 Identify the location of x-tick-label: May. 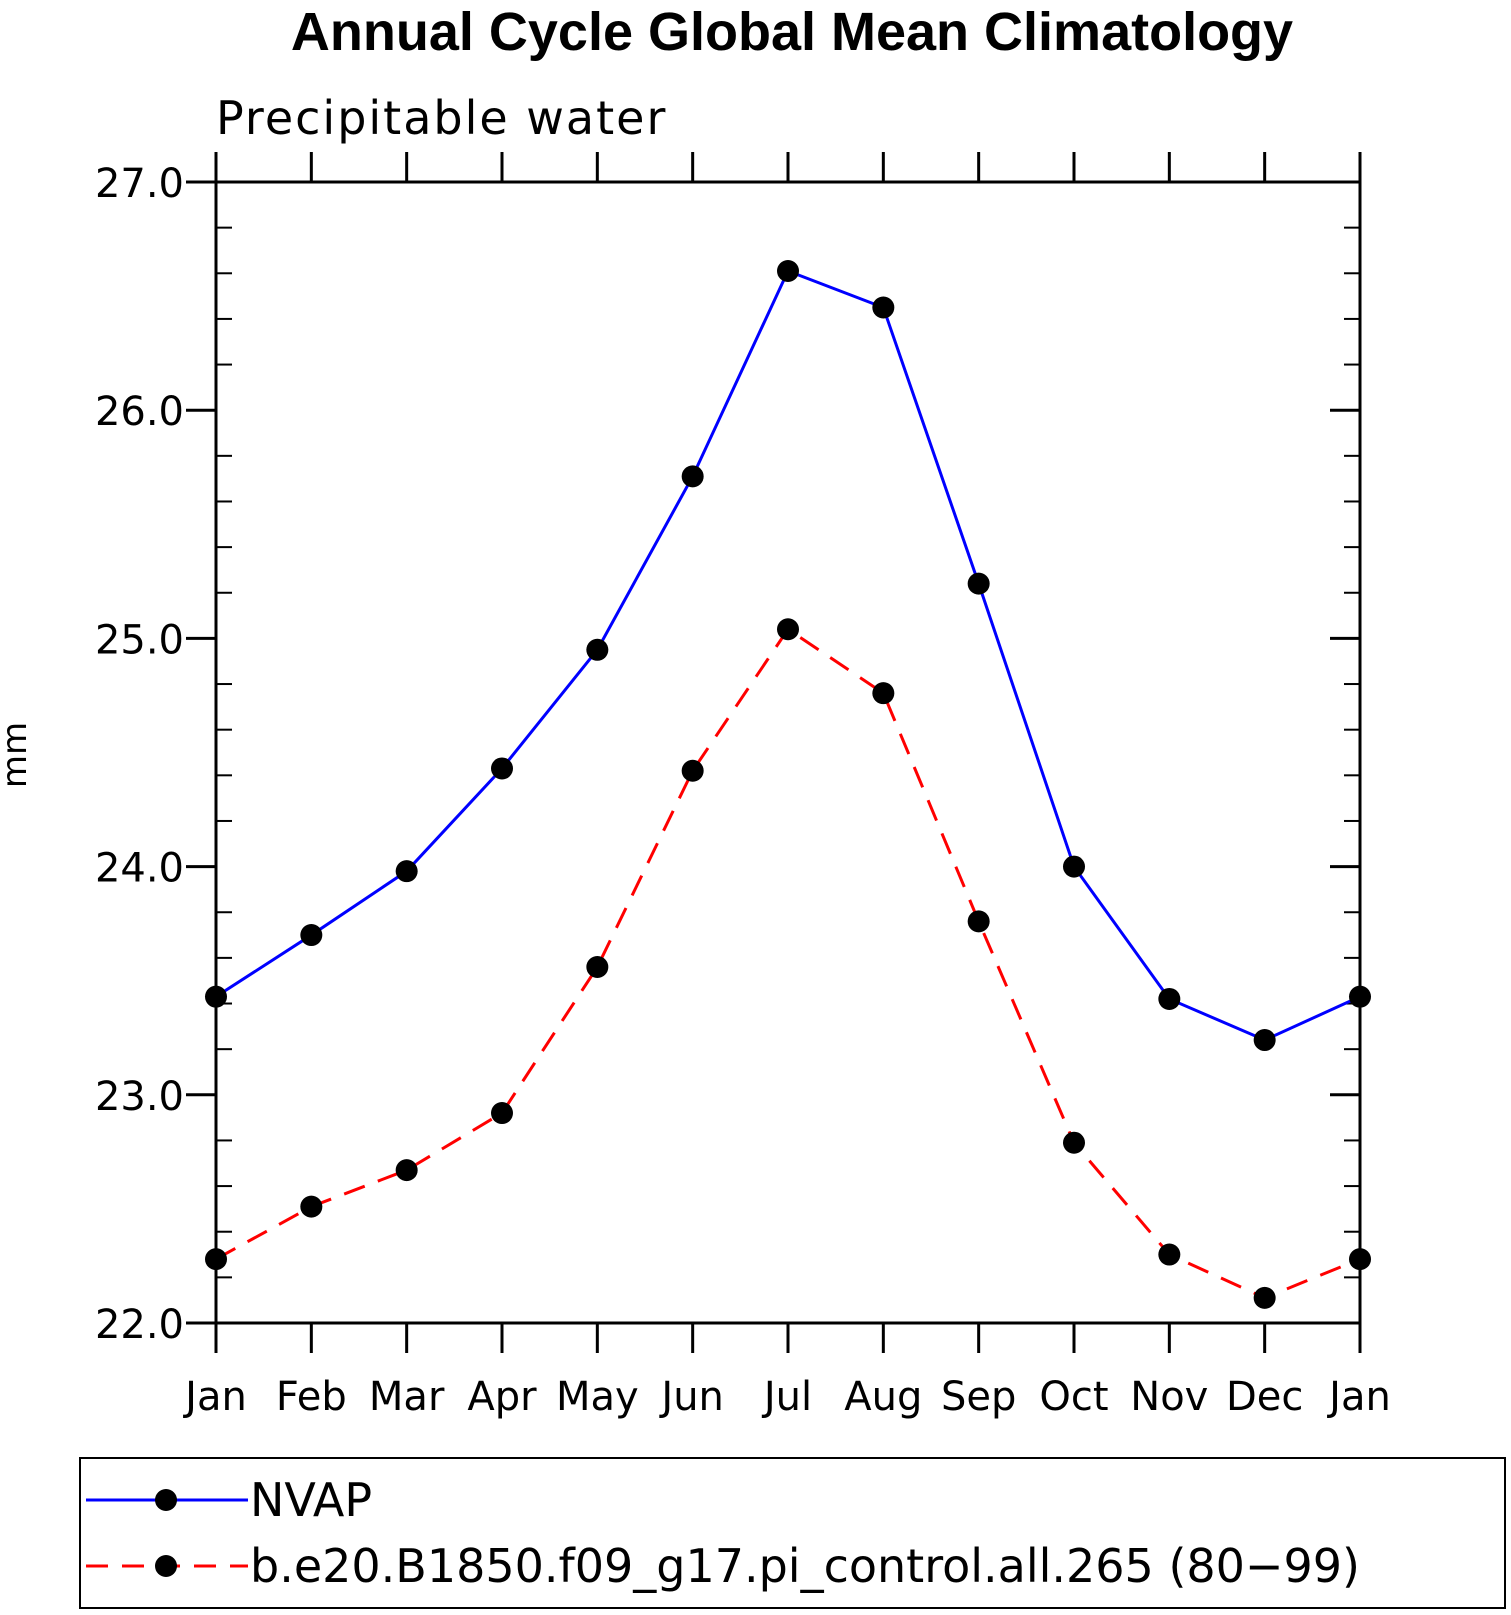
(597, 1397).